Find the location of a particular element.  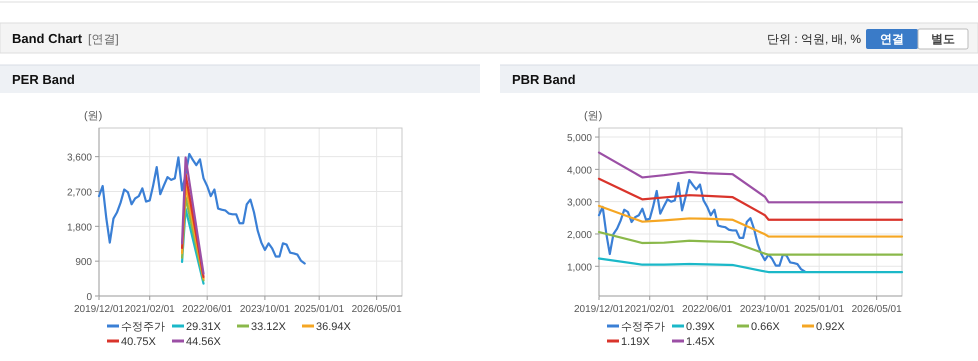

text: 단위 : 억원, 배, % is located at coordinates (814, 39).